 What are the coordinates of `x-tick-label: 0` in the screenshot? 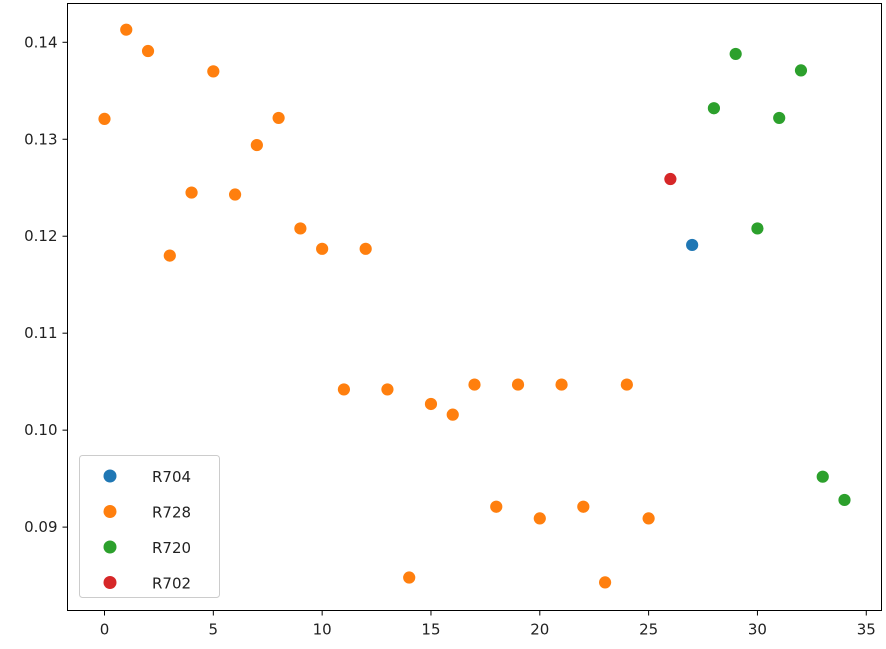 It's located at (105, 630).